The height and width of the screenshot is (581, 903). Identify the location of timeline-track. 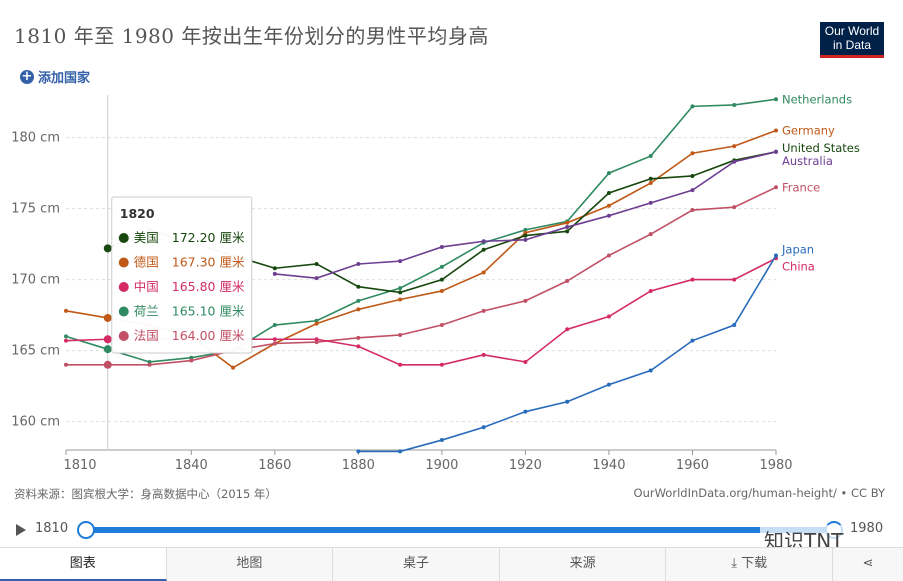
(458, 530).